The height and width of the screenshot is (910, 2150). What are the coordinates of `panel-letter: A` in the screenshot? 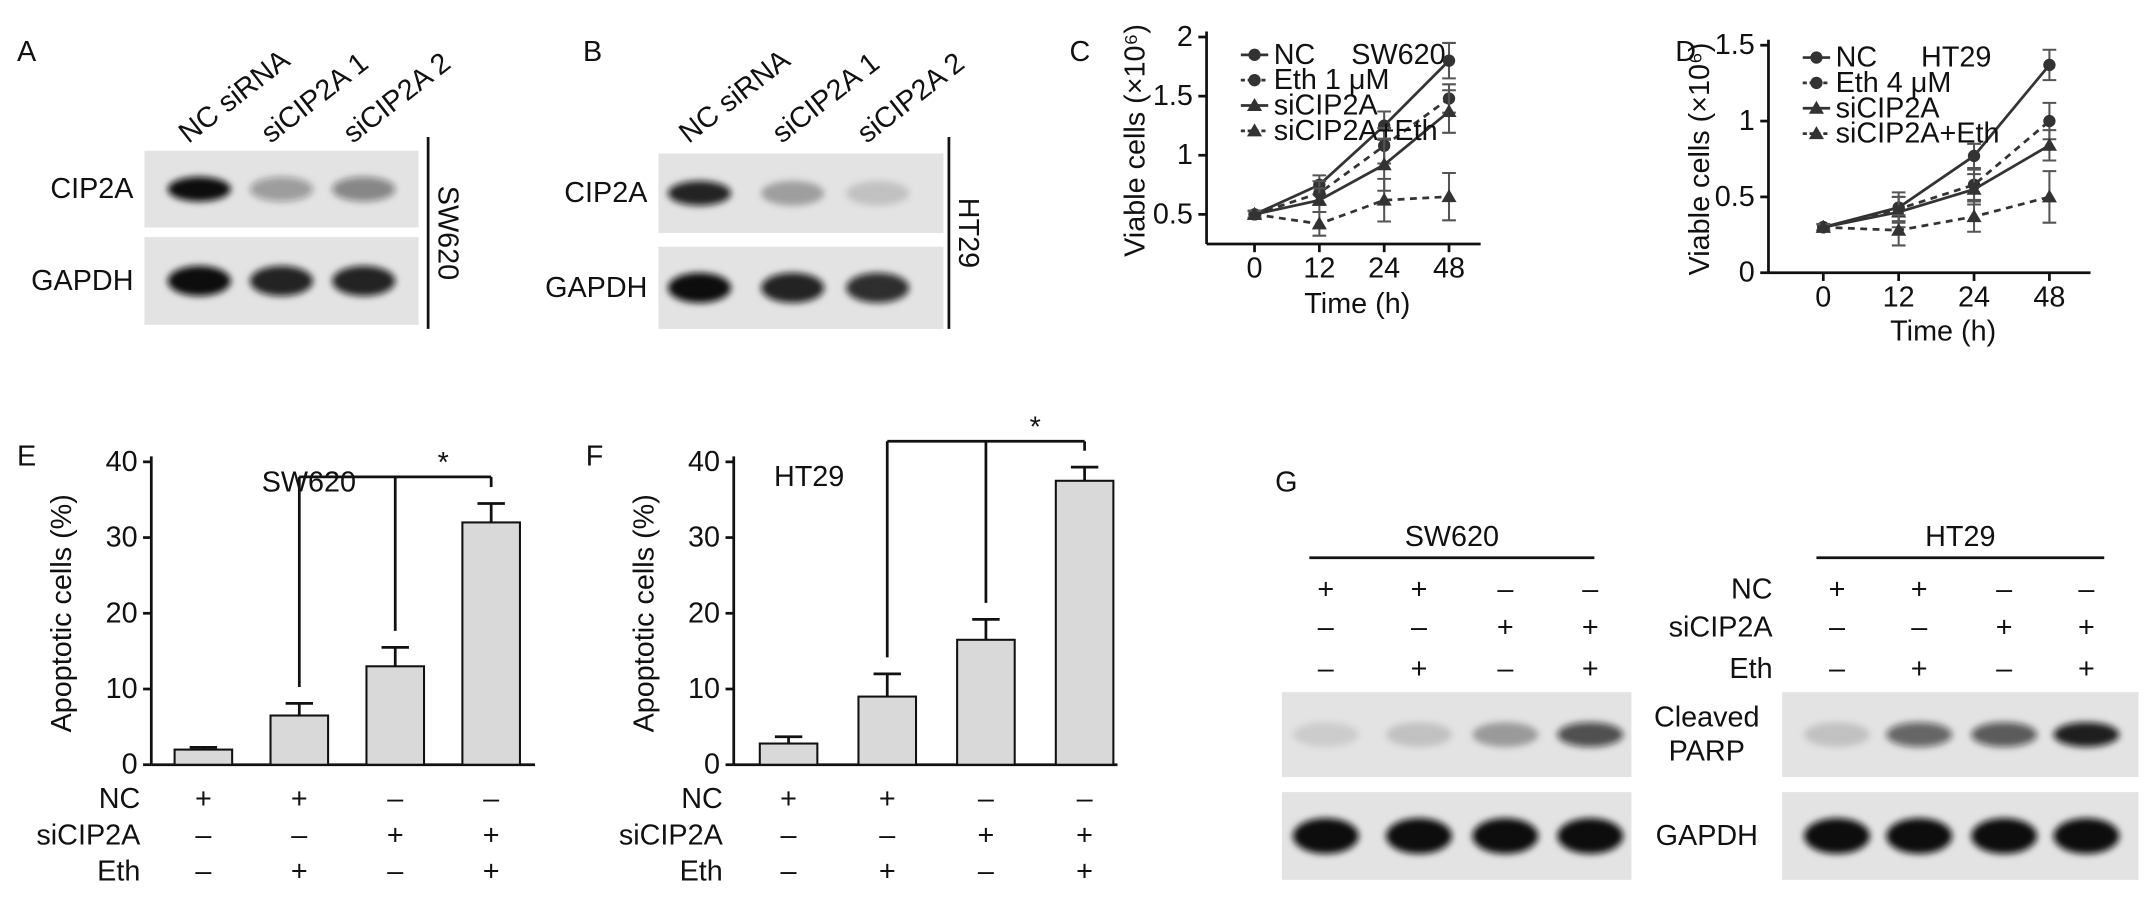 It's located at (27, 52).